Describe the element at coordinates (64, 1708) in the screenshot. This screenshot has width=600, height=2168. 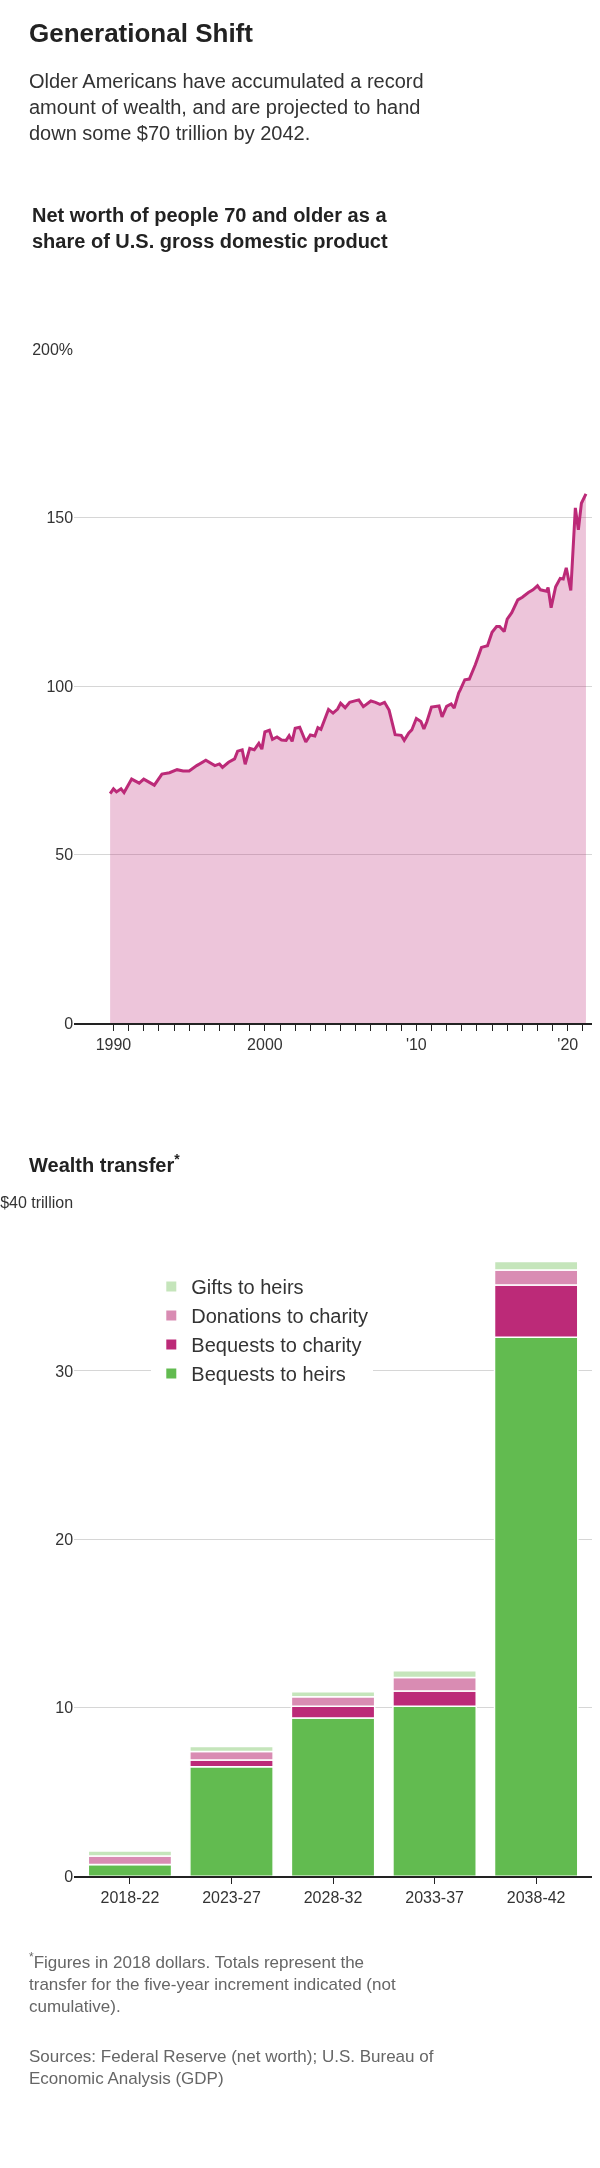
I see `y-tick-label: 10` at that location.